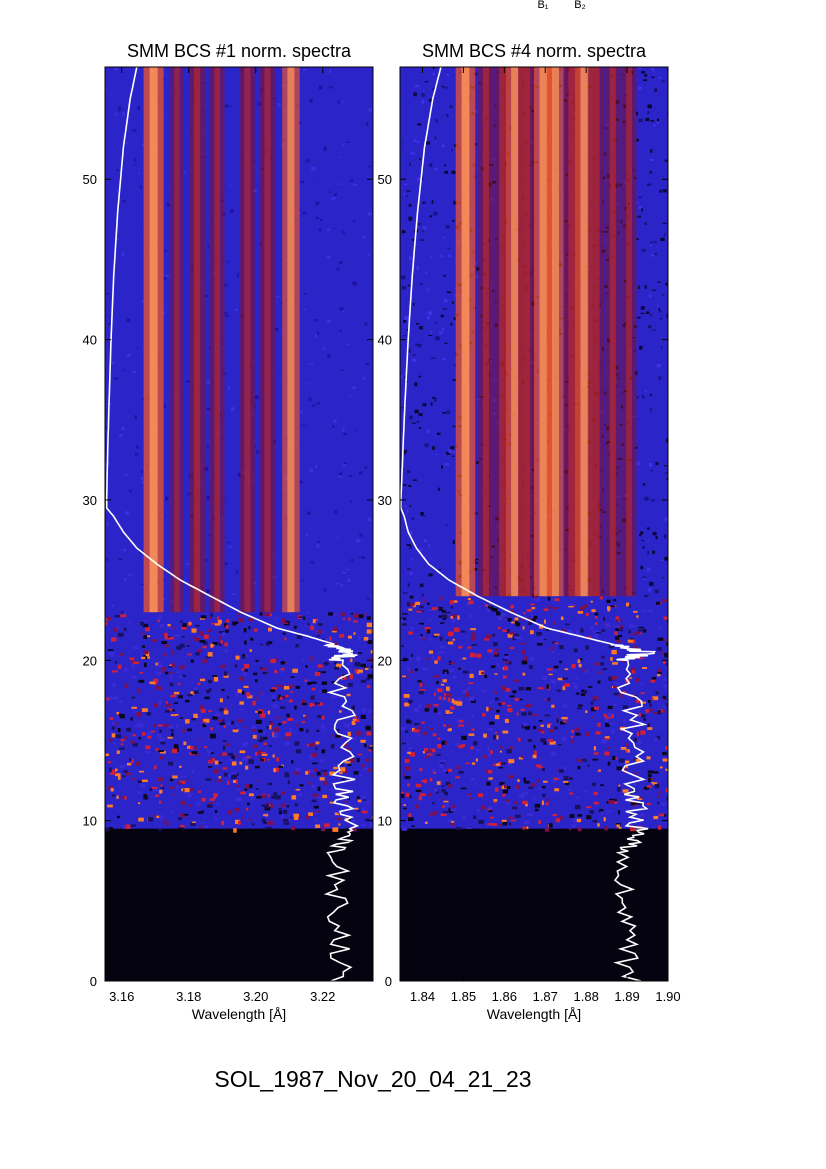 This screenshot has width=826, height=1169. I want to click on x-tick-label: 3.22, so click(322, 996).